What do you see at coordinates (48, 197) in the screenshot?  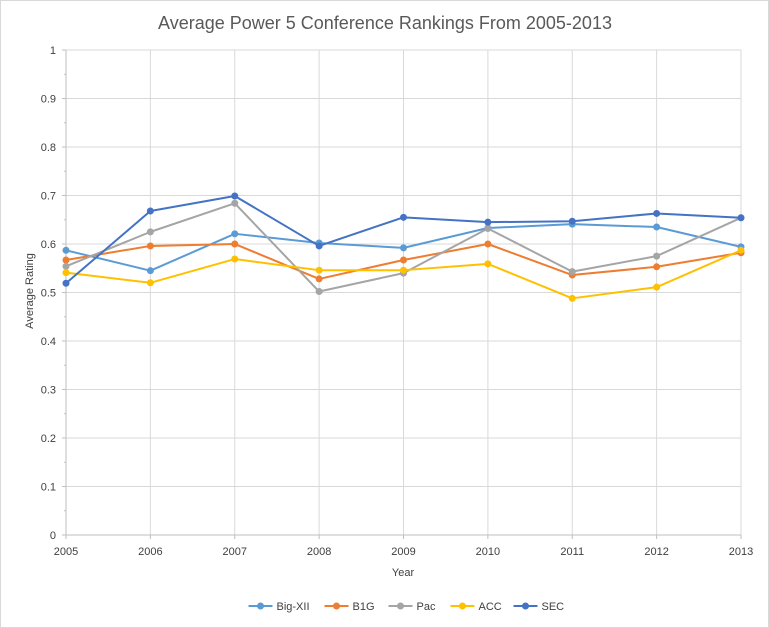 I see `y-tick-label: 0.7` at bounding box center [48, 197].